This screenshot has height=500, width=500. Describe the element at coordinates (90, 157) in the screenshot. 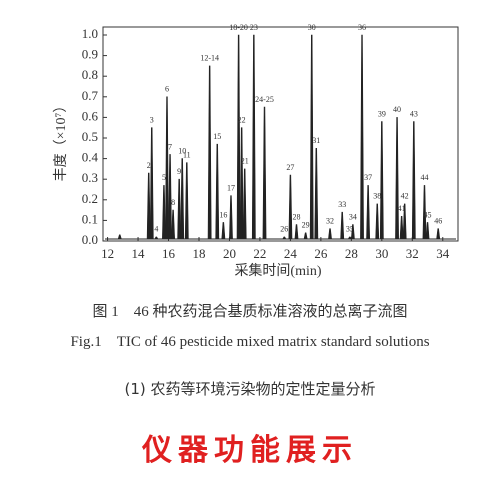

I see `y-tick-label: 0.4` at that location.